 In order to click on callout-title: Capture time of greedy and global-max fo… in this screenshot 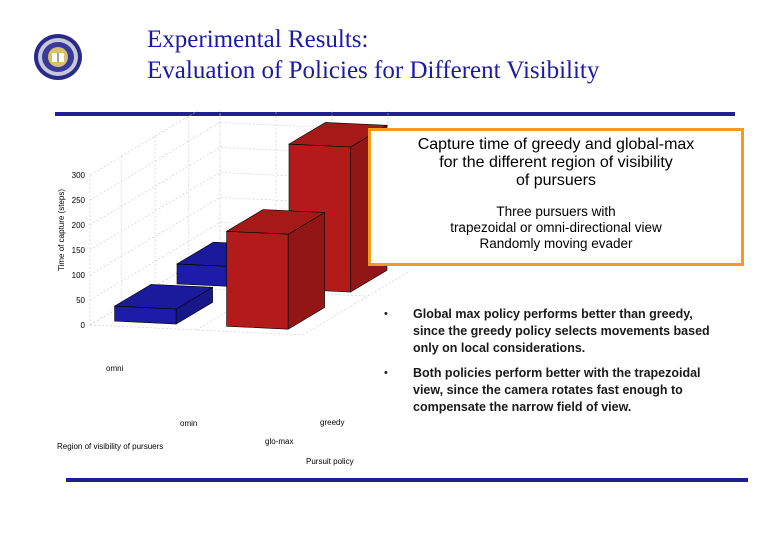, I will do `click(556, 162)`.